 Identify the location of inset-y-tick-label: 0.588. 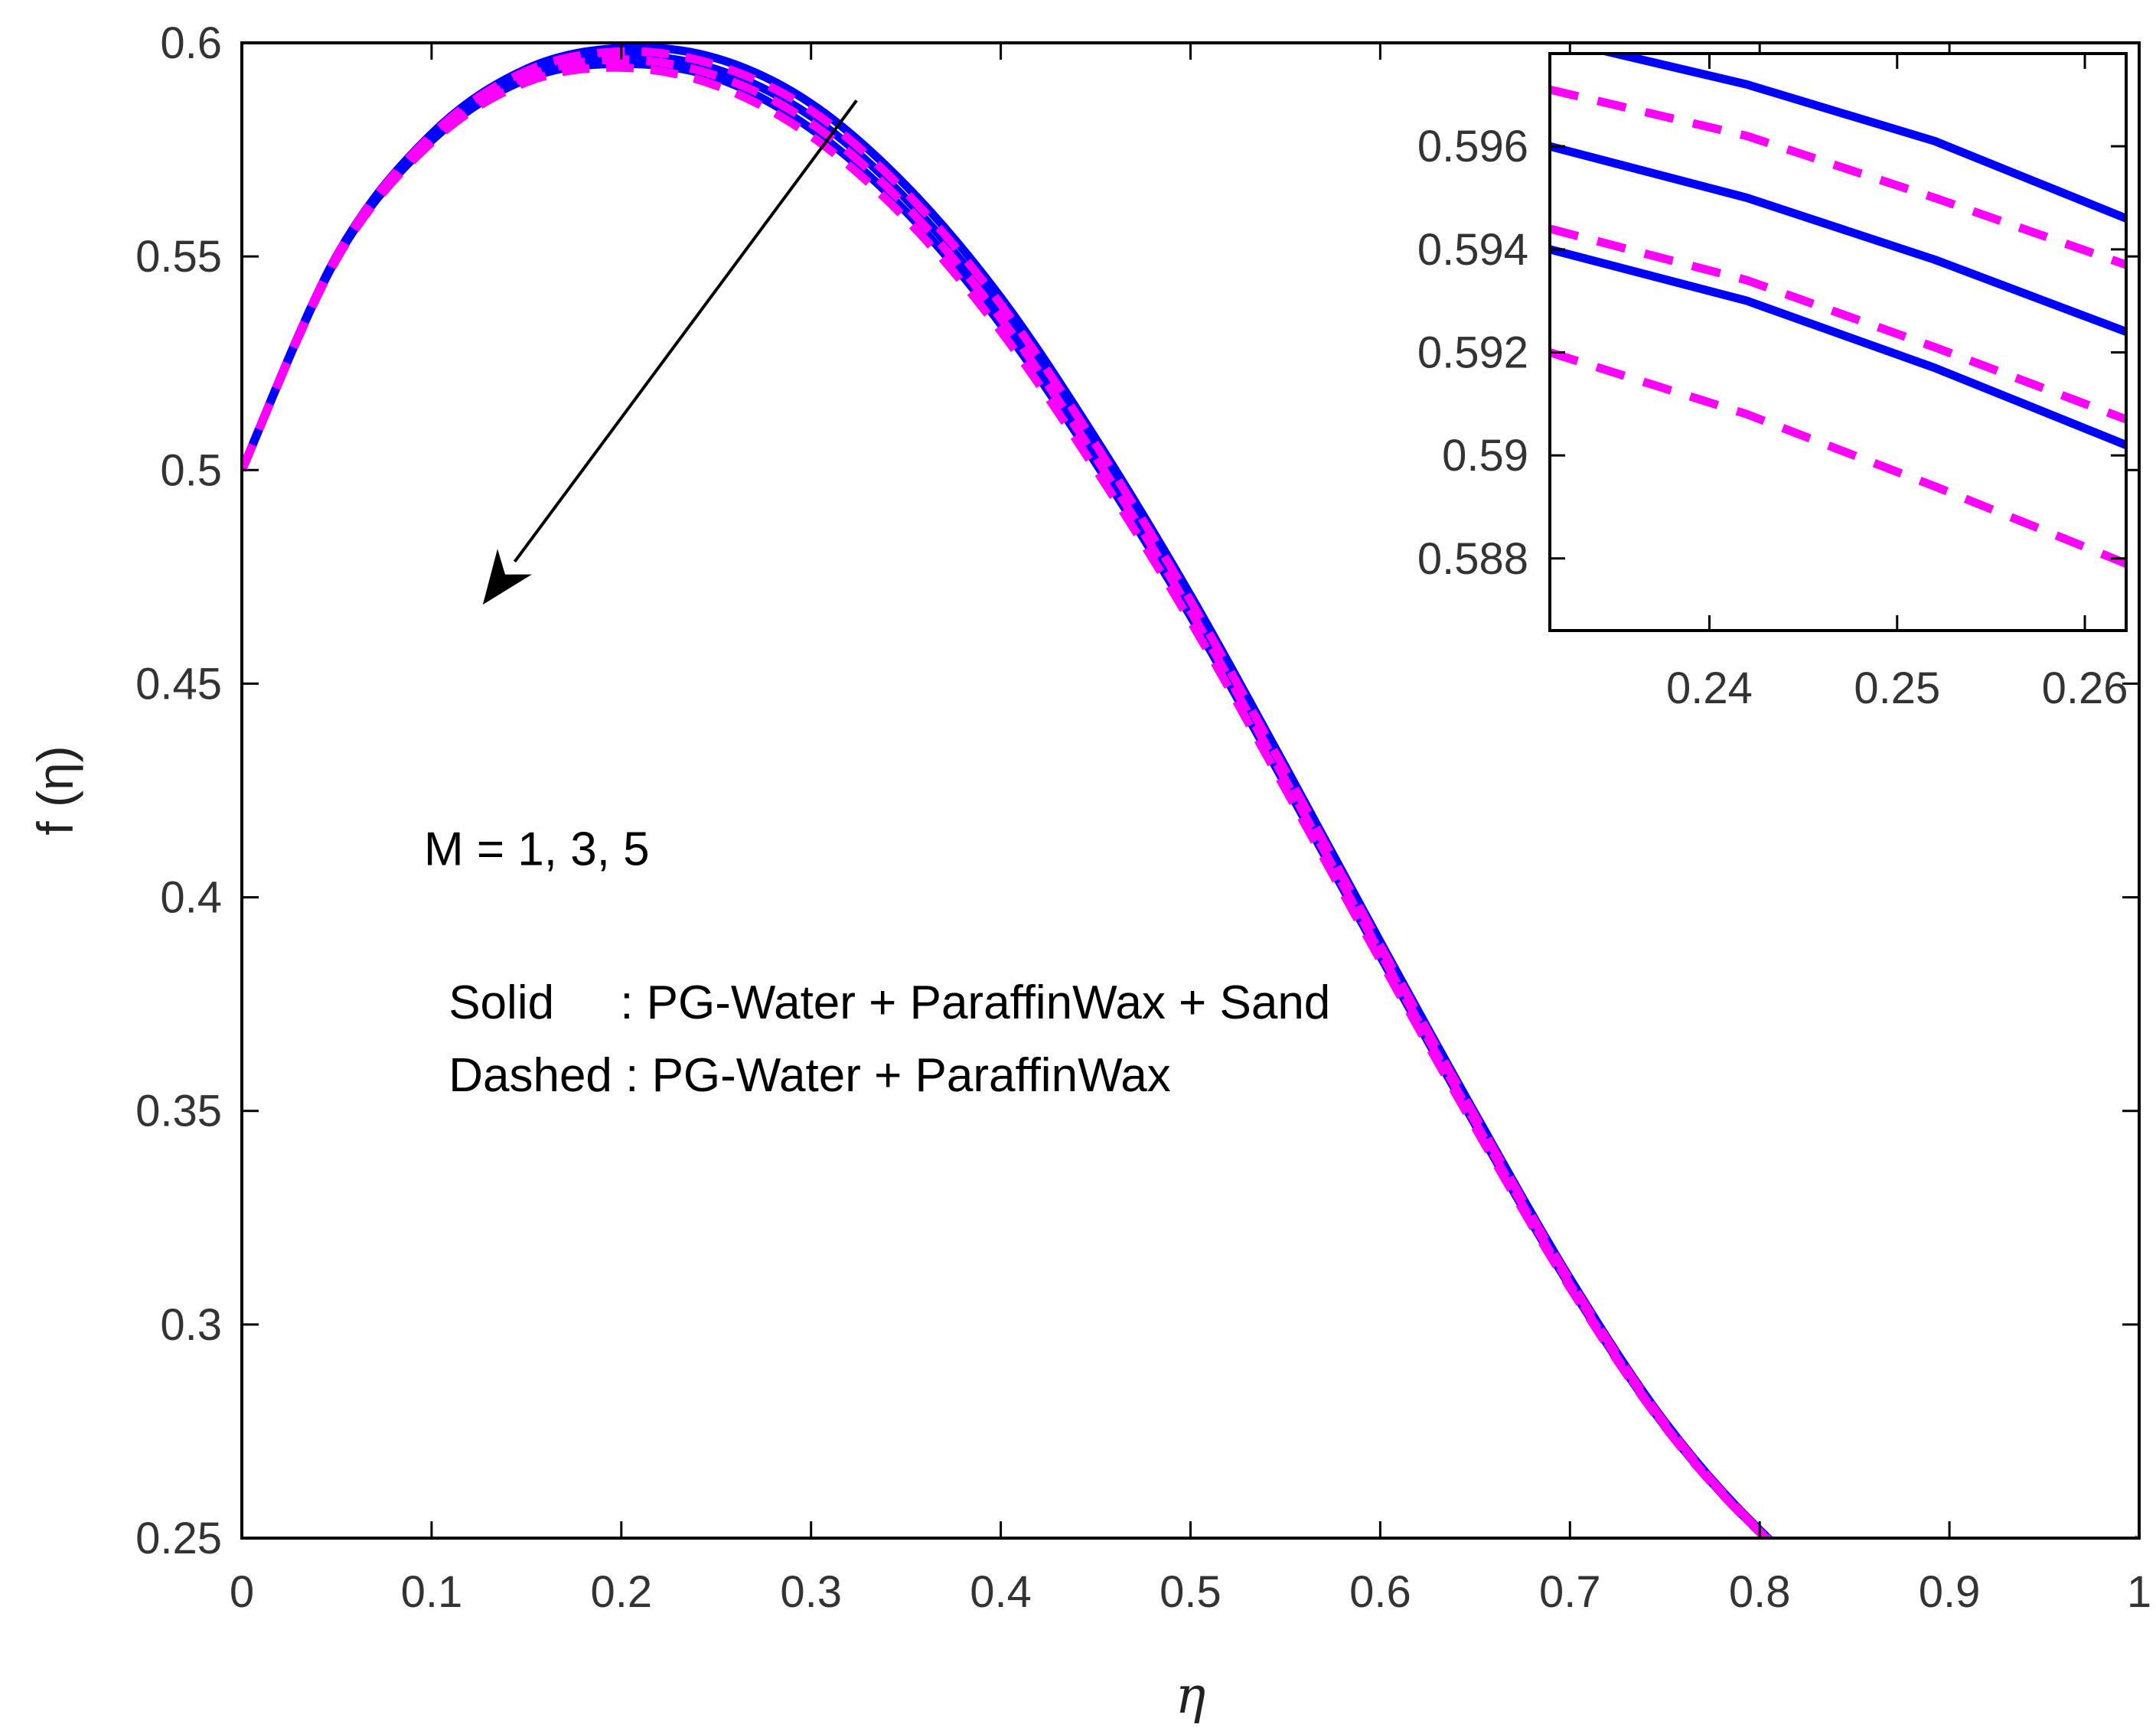
(1472, 559).